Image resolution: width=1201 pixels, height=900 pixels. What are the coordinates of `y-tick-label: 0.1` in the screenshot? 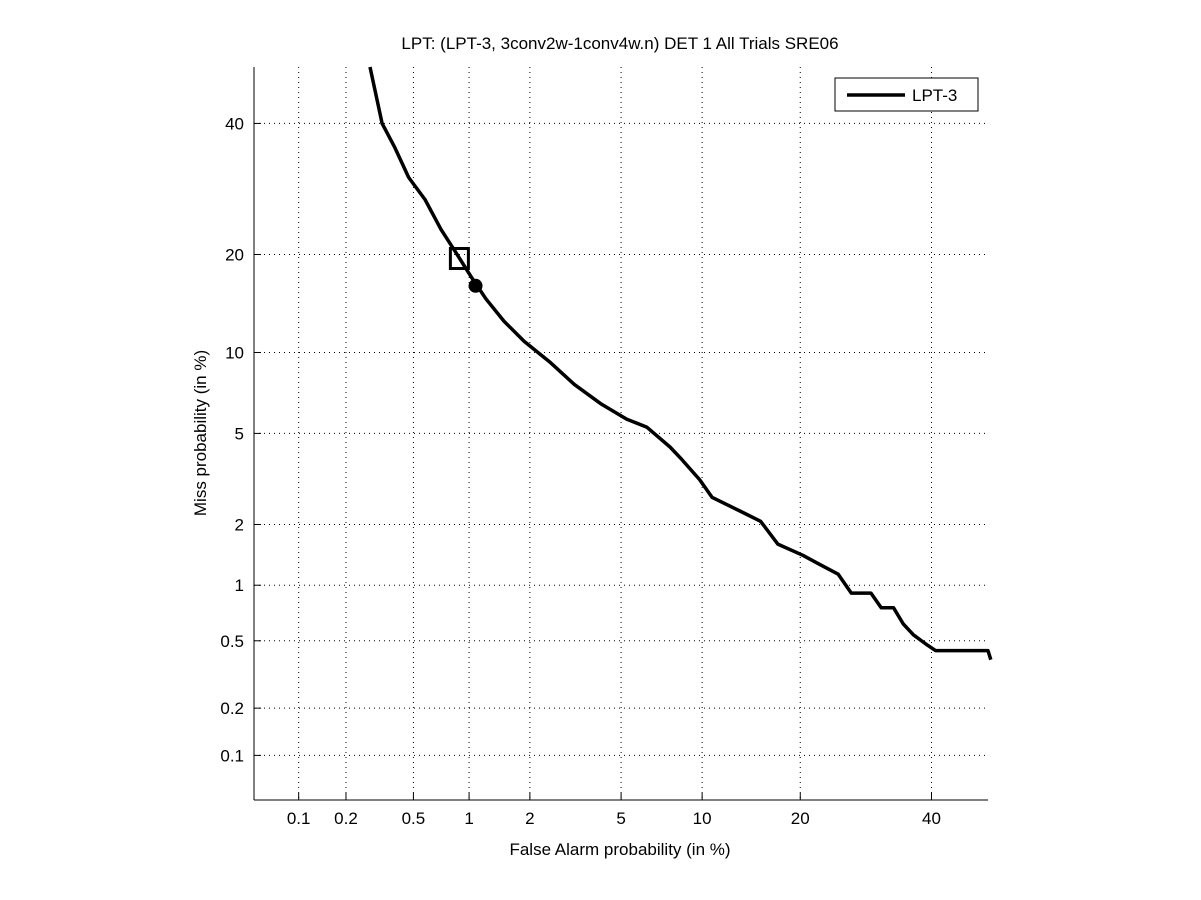 It's located at (232, 755).